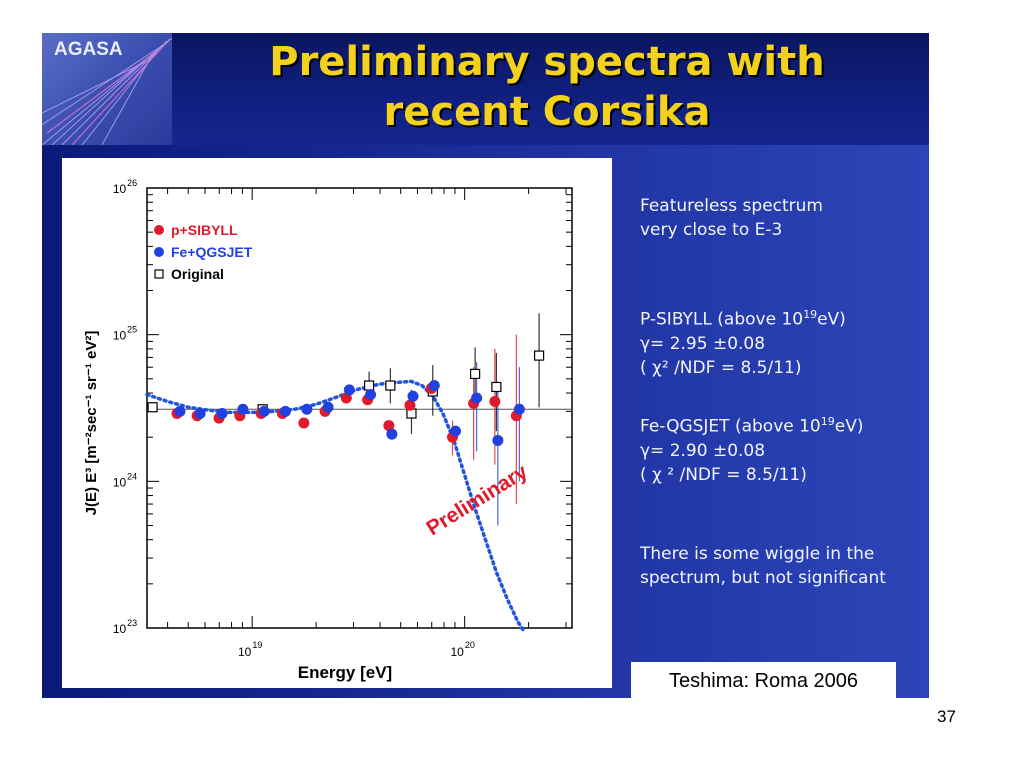 This screenshot has width=1024, height=768. Describe the element at coordinates (132, 183) in the screenshot. I see `y-tick-label-exponent: 26` at that location.